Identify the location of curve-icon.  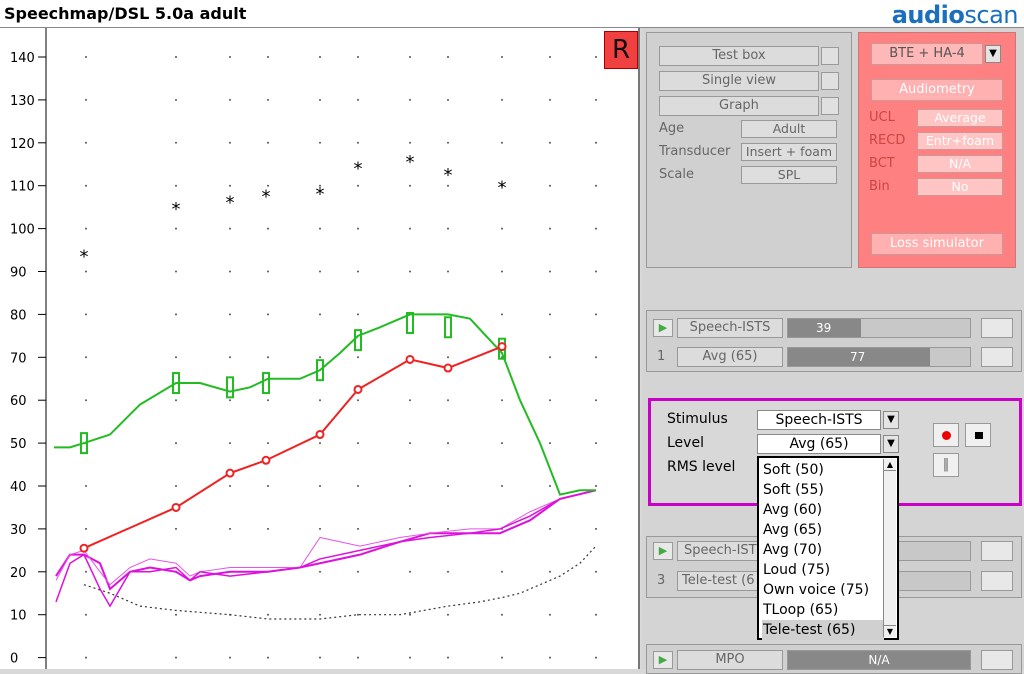
(997, 357).